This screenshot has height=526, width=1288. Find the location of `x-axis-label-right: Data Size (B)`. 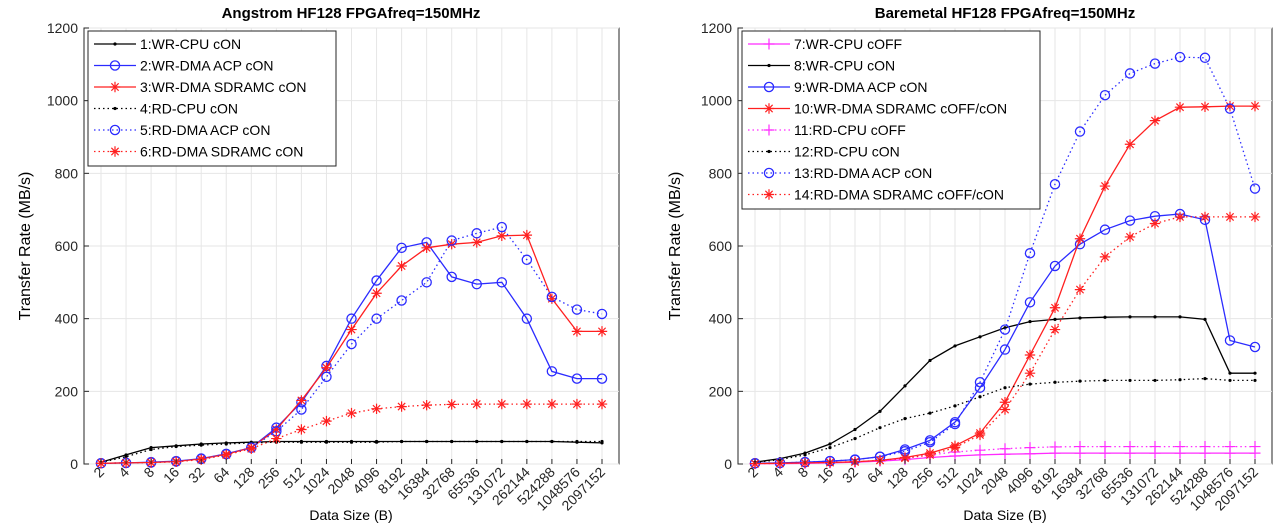

x-axis-label-right: Data Size (B) is located at coordinates (1004, 515).